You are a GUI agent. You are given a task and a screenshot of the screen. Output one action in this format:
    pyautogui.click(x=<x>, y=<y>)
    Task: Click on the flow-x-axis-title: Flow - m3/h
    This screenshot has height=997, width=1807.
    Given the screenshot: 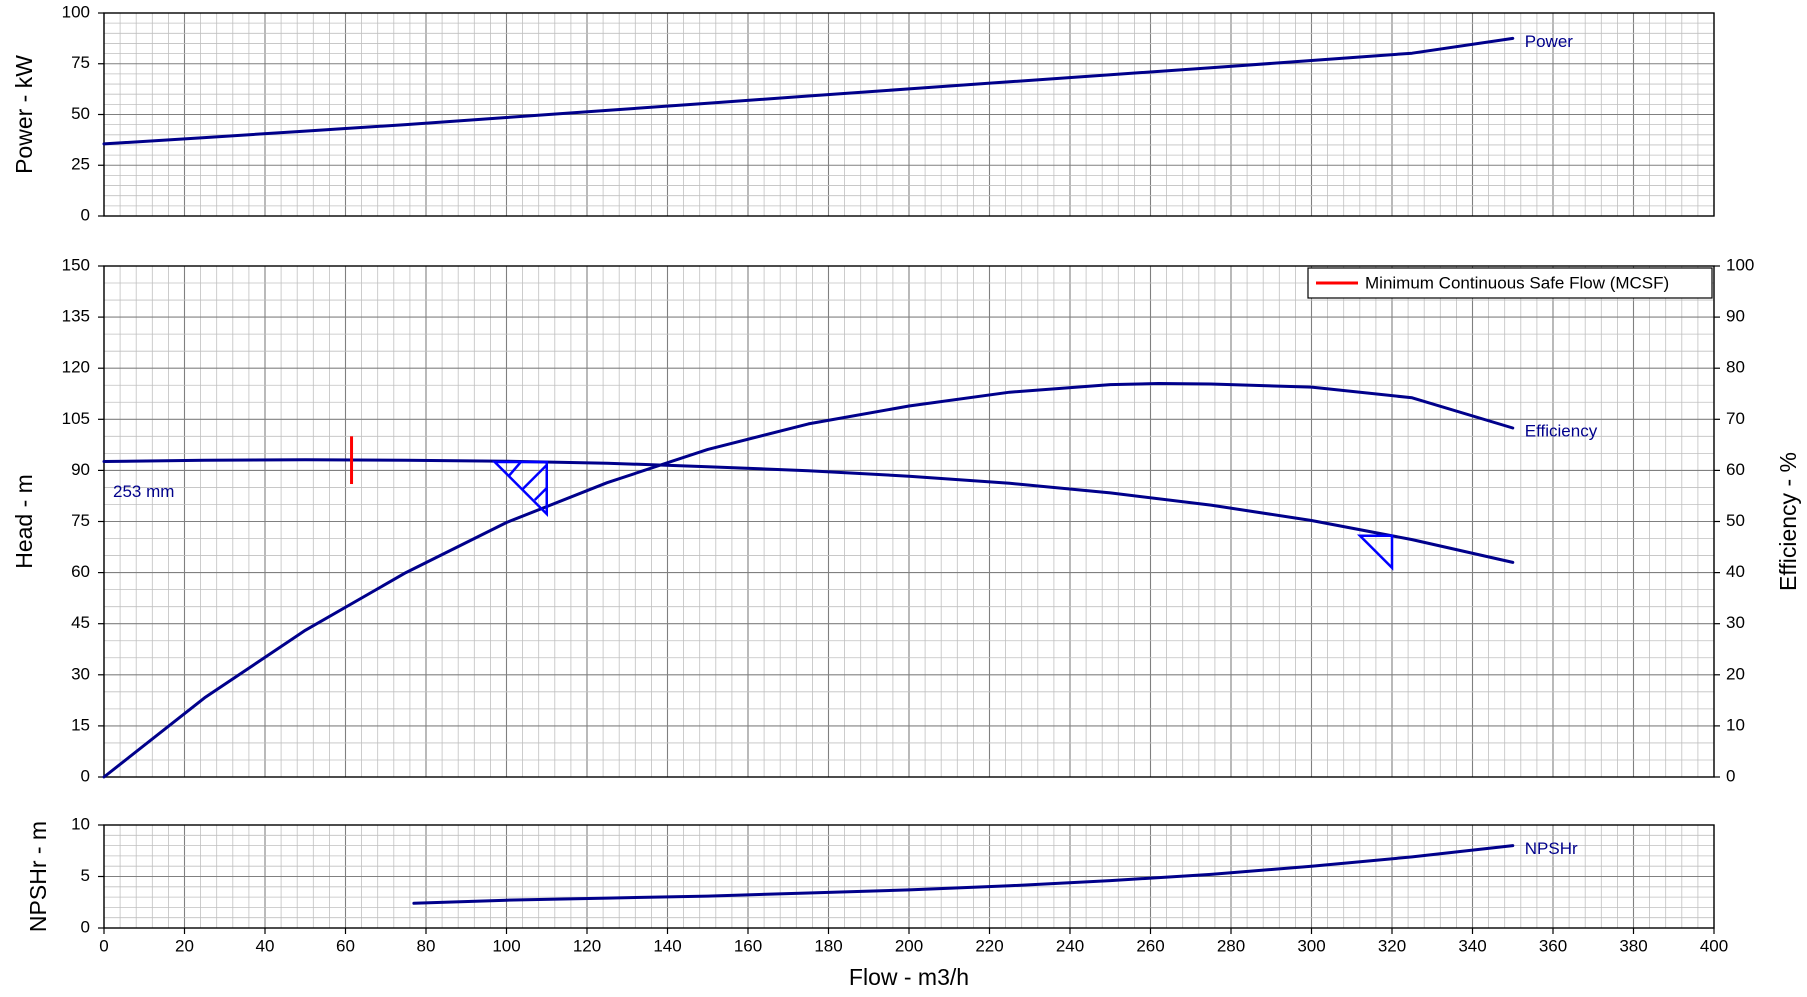 What is the action you would take?
    pyautogui.click(x=909, y=977)
    